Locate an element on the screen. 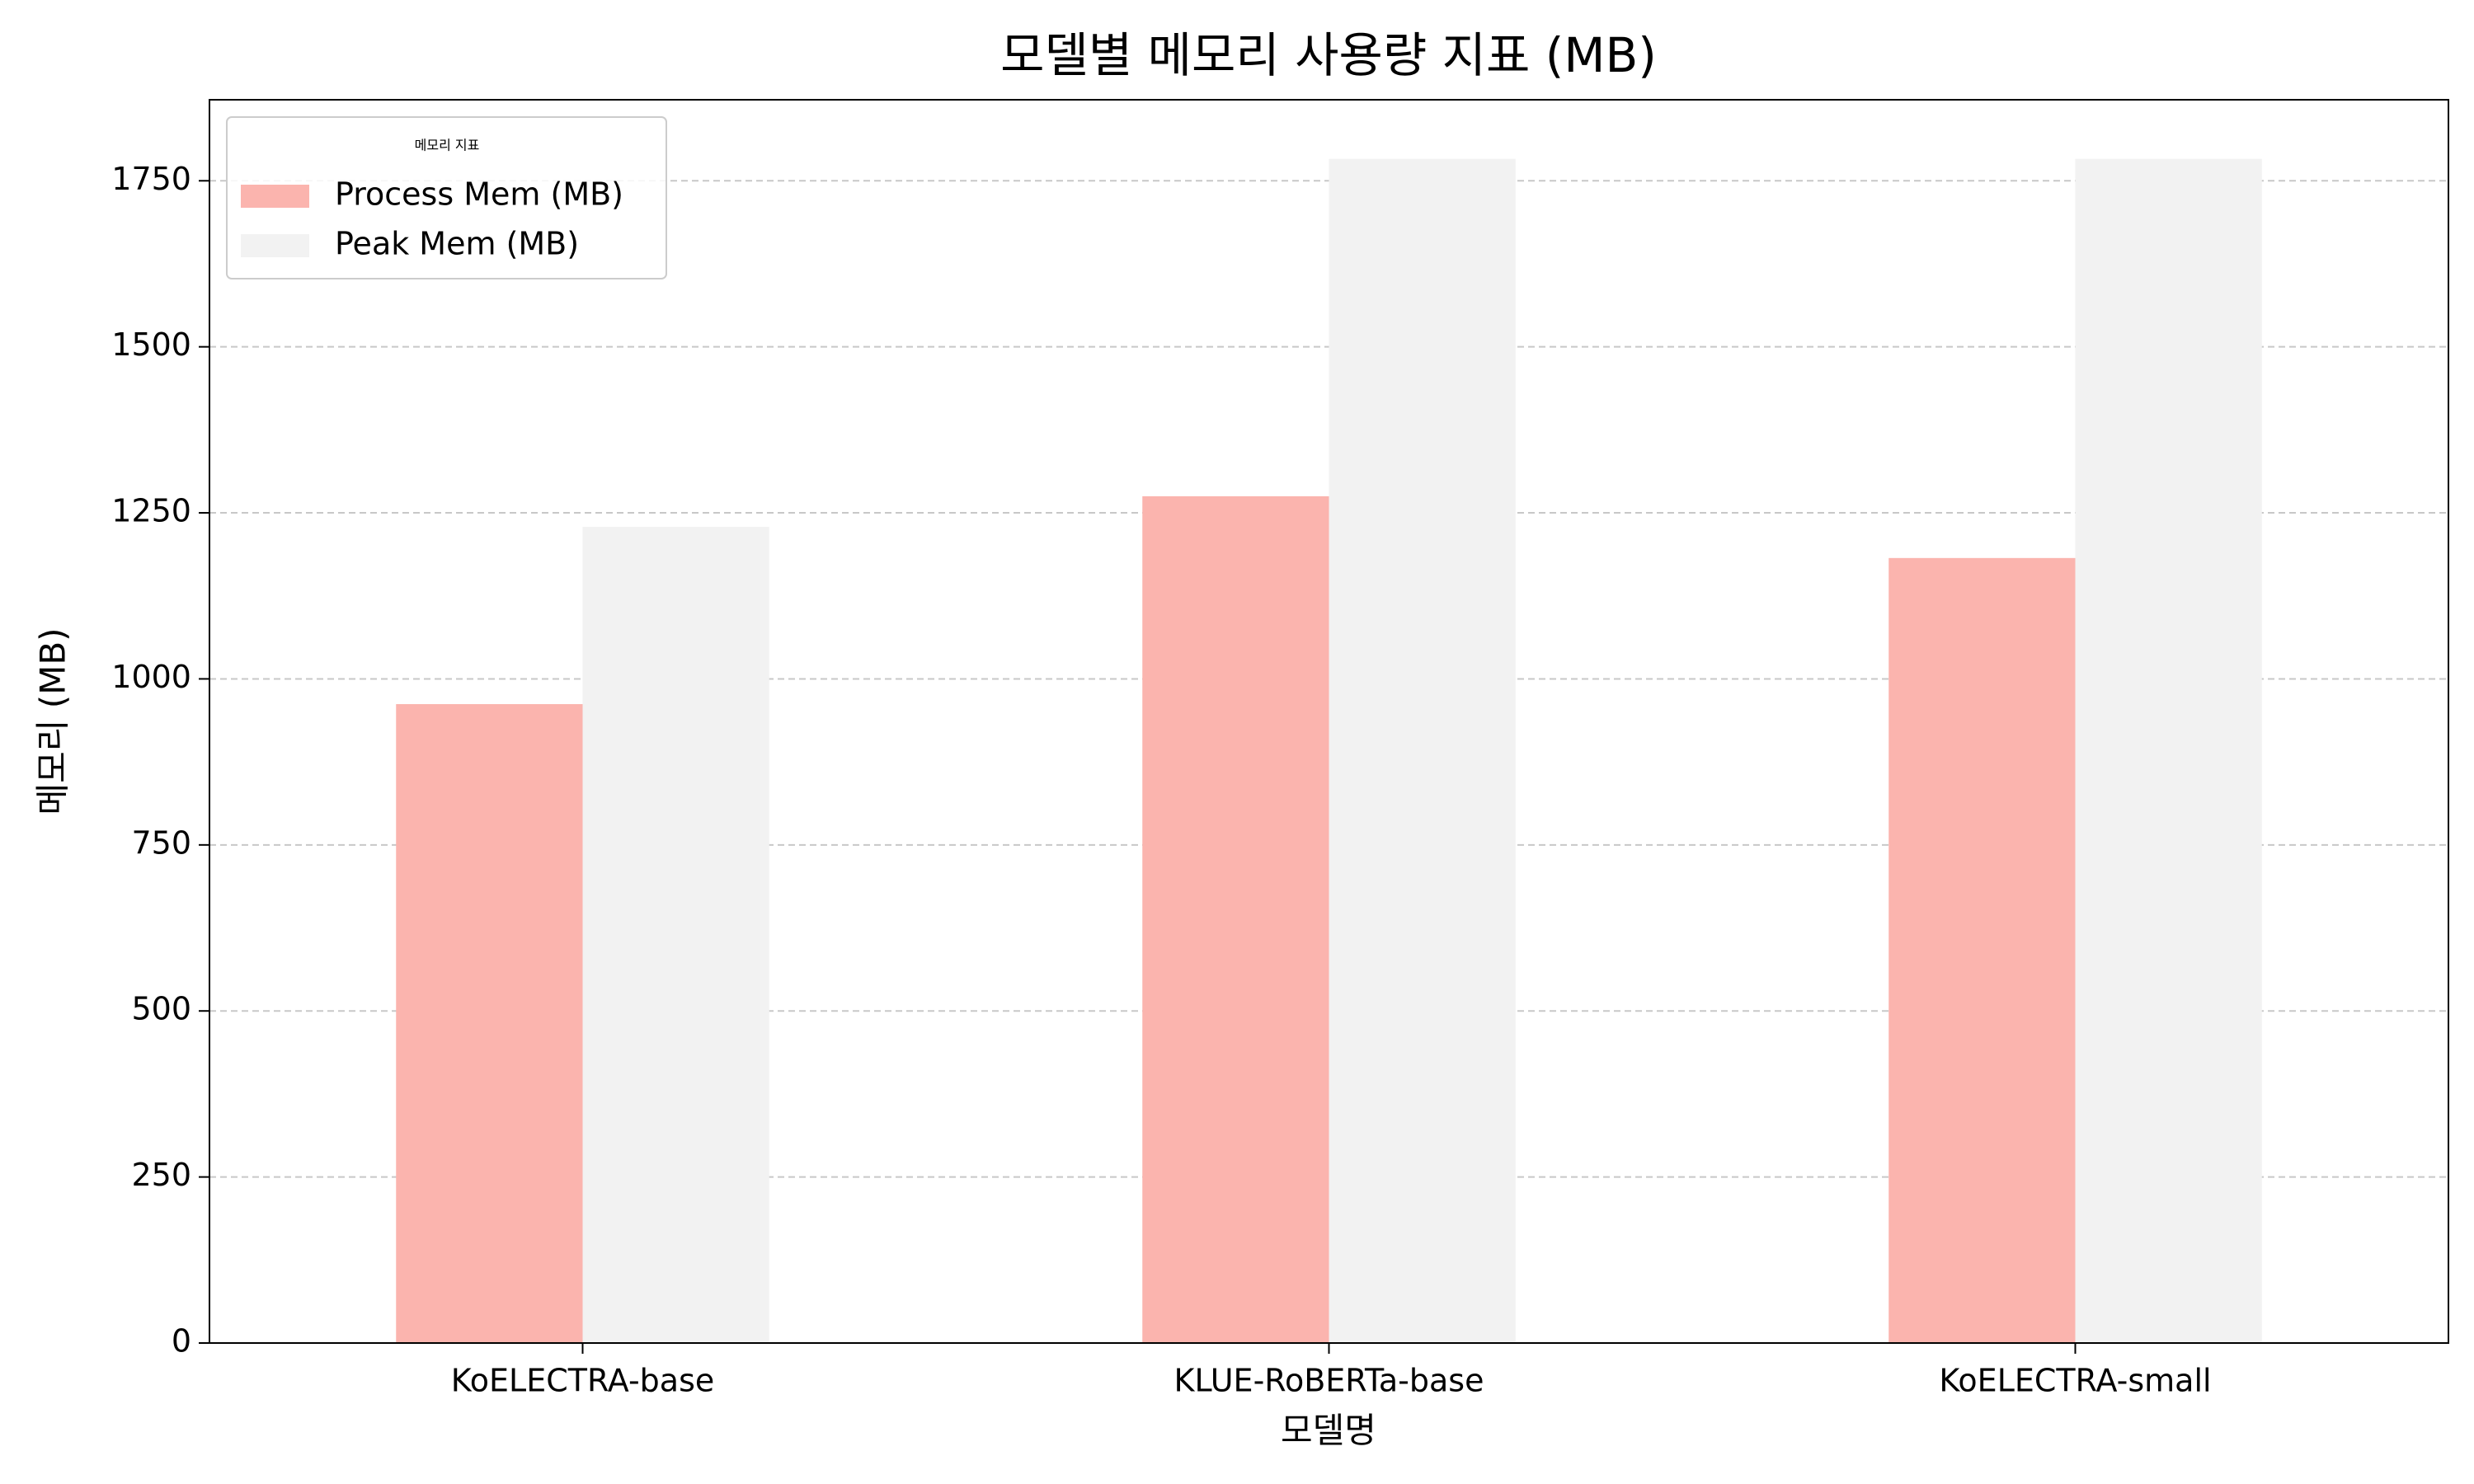 This screenshot has height=1484, width=2474. y-tick-label: 1750 is located at coordinates (151, 179).